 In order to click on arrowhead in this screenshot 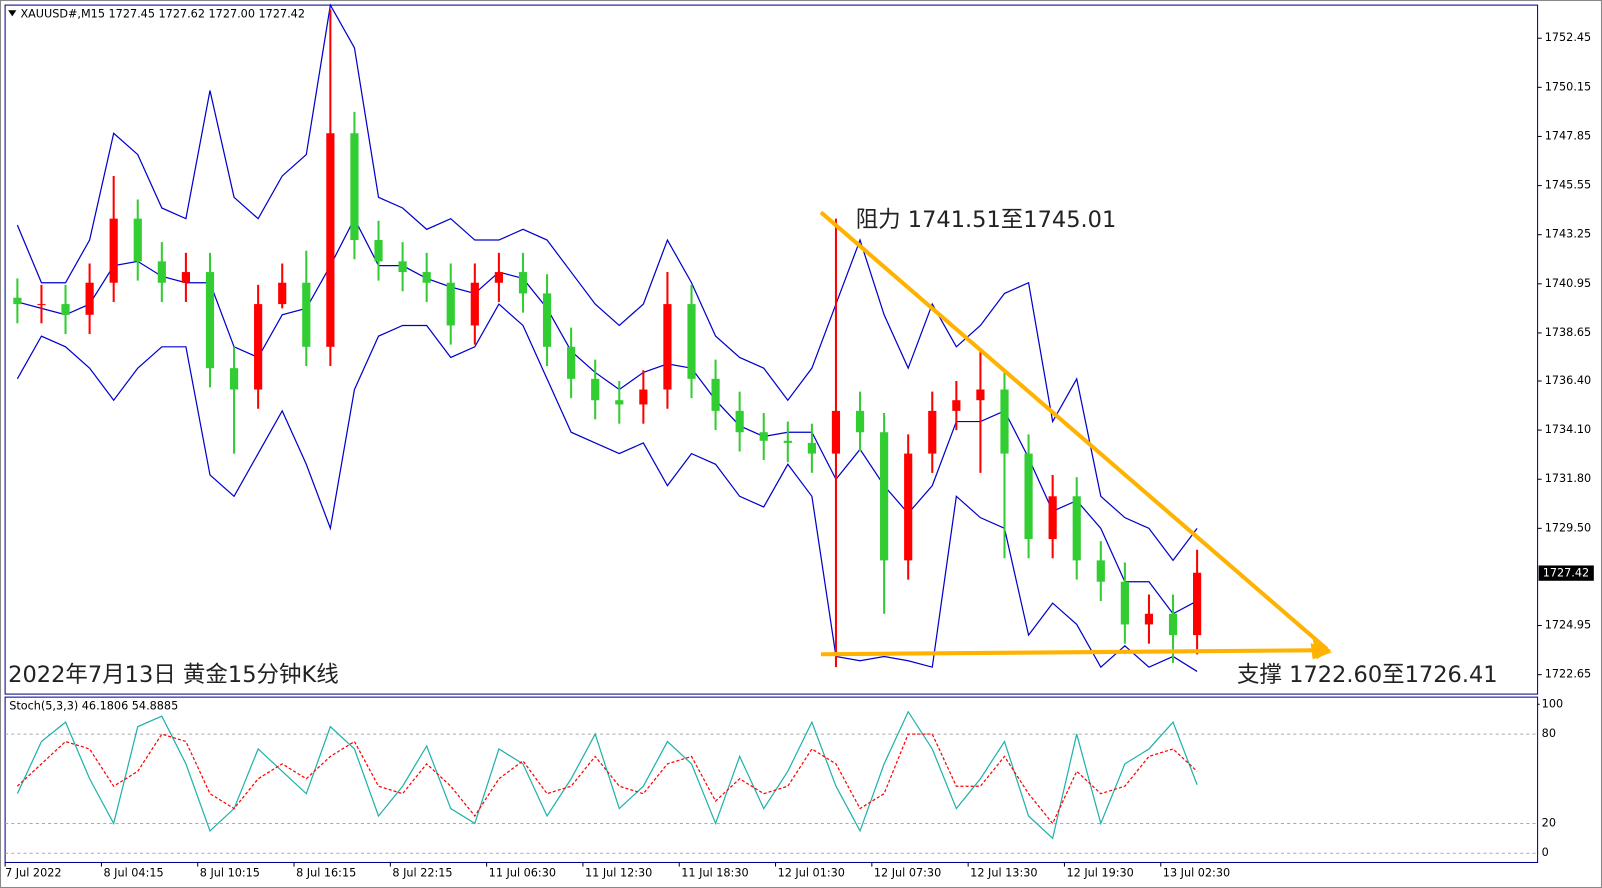, I will do `click(1321, 651)`.